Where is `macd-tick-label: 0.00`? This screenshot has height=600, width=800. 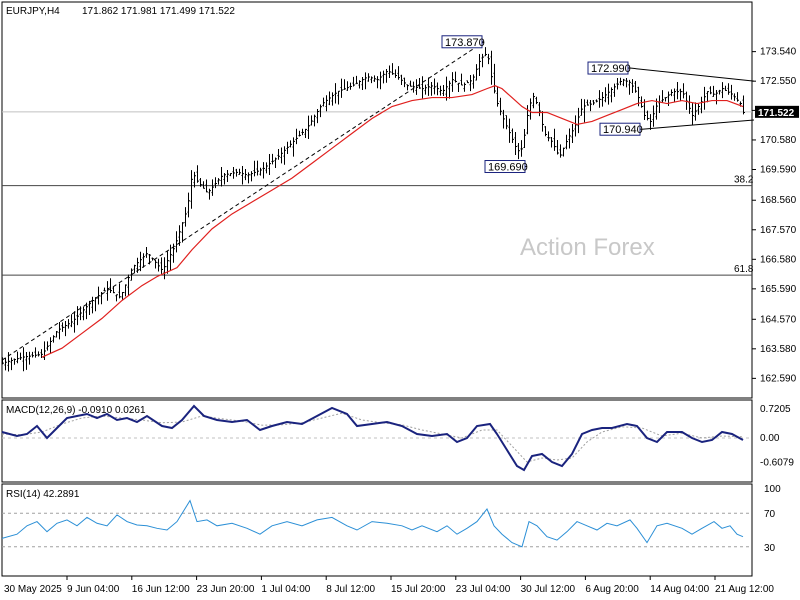
macd-tick-label: 0.00 is located at coordinates (770, 438).